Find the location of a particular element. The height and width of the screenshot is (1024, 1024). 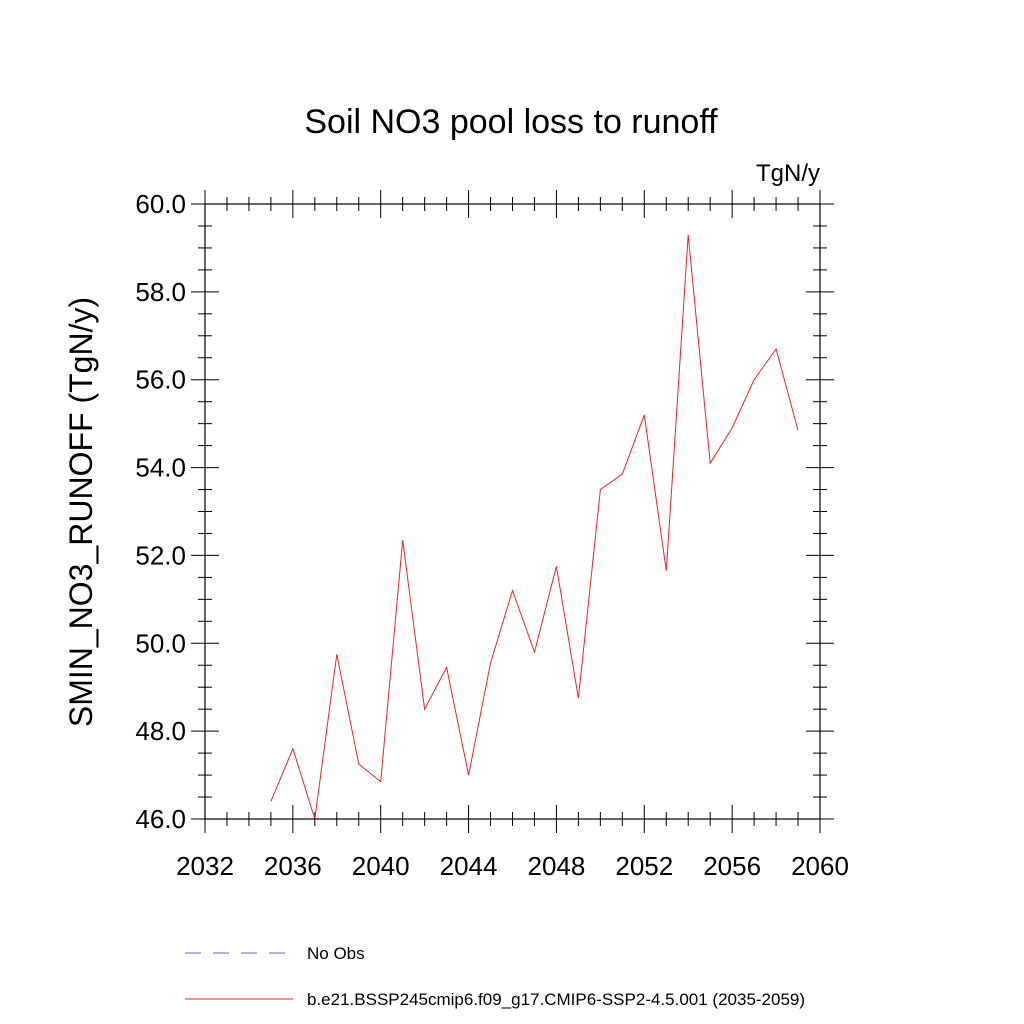

x-tick-label: 2036 is located at coordinates (293, 866).